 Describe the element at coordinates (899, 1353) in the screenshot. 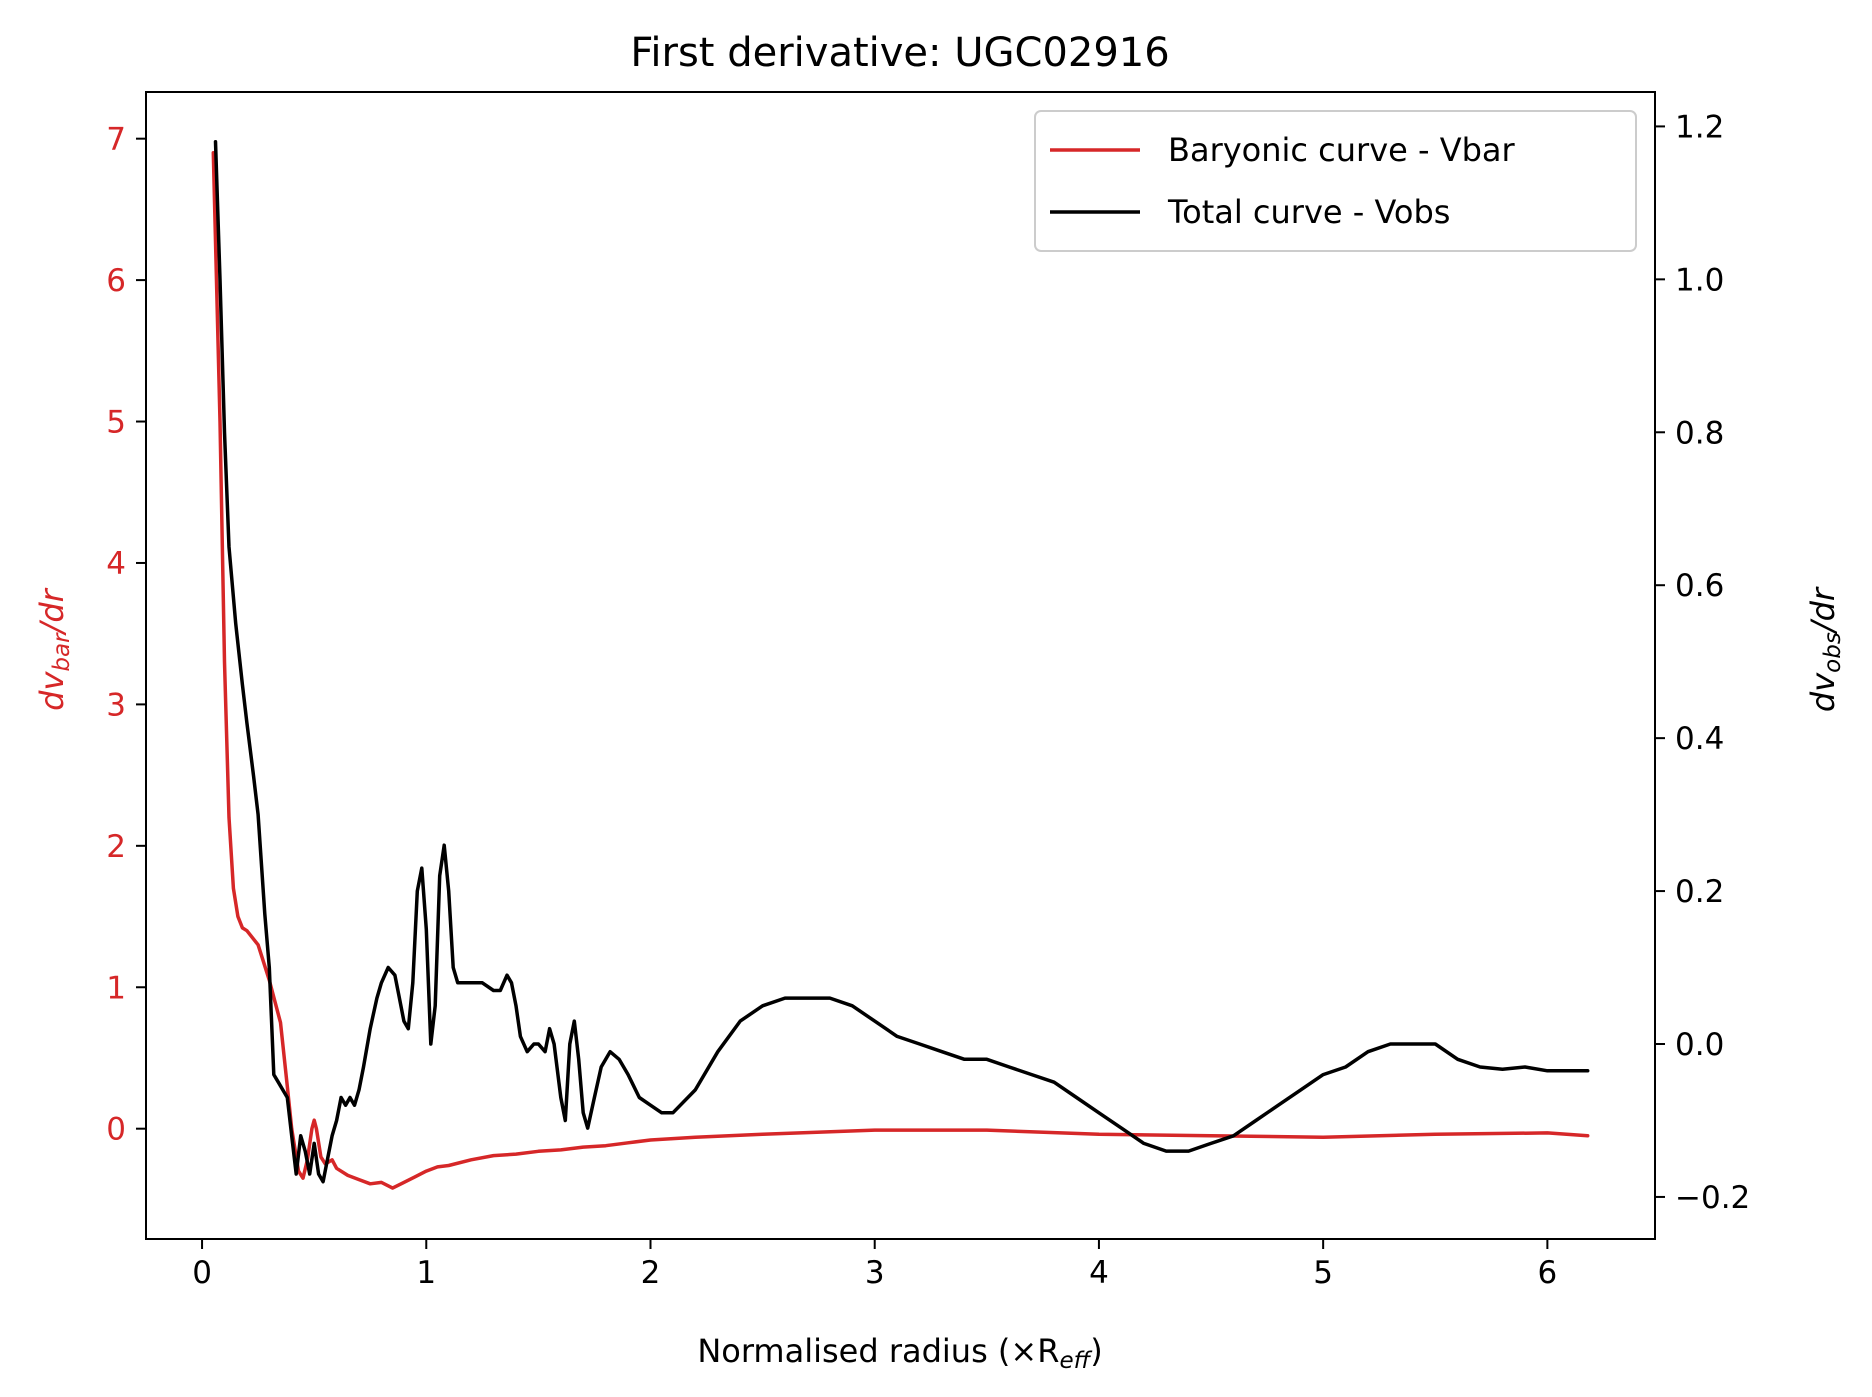

I see `x-axis-label: Normalised radius (×Reff)` at that location.